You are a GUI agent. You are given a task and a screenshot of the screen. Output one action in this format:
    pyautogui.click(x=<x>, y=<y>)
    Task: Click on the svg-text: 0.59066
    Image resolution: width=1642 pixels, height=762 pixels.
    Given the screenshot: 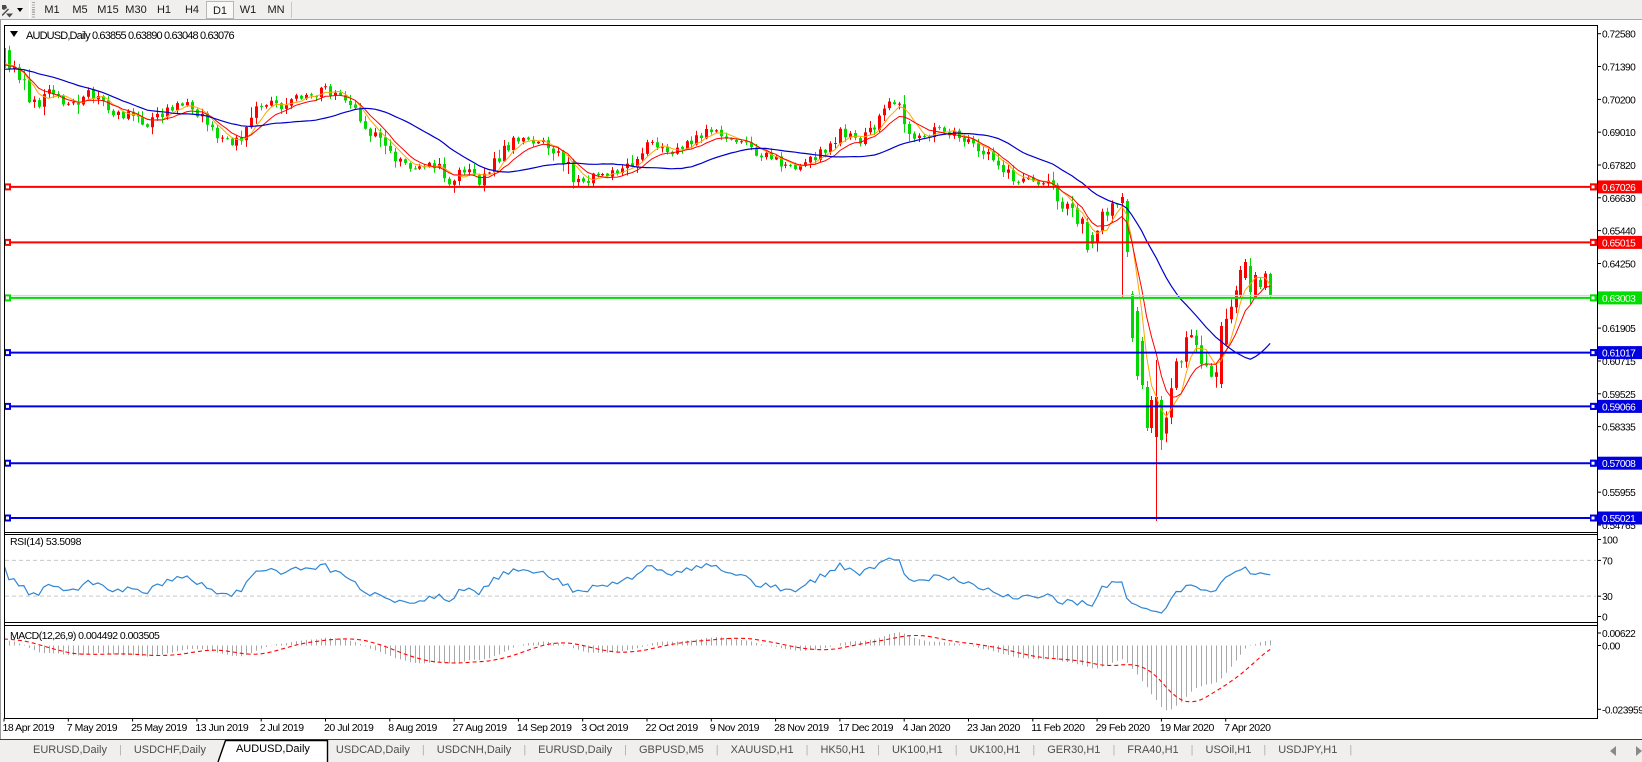 What is the action you would take?
    pyautogui.click(x=1619, y=407)
    